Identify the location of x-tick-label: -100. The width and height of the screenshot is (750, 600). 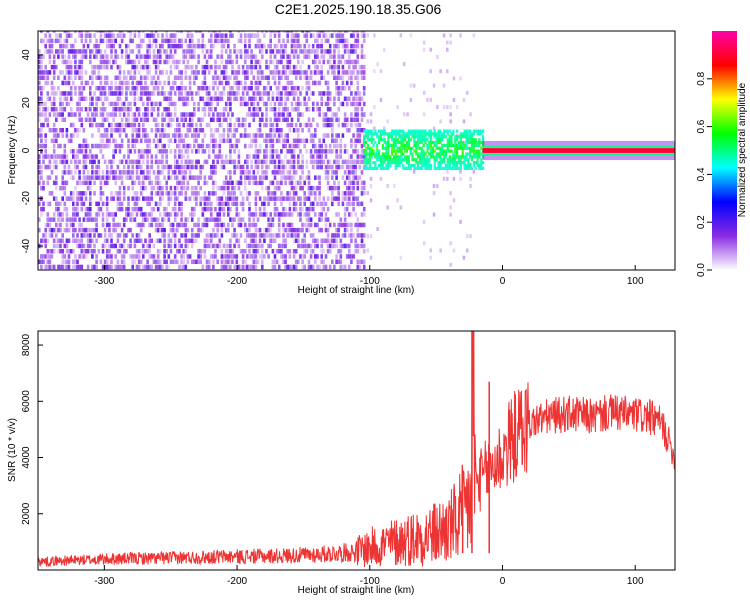
(370, 281).